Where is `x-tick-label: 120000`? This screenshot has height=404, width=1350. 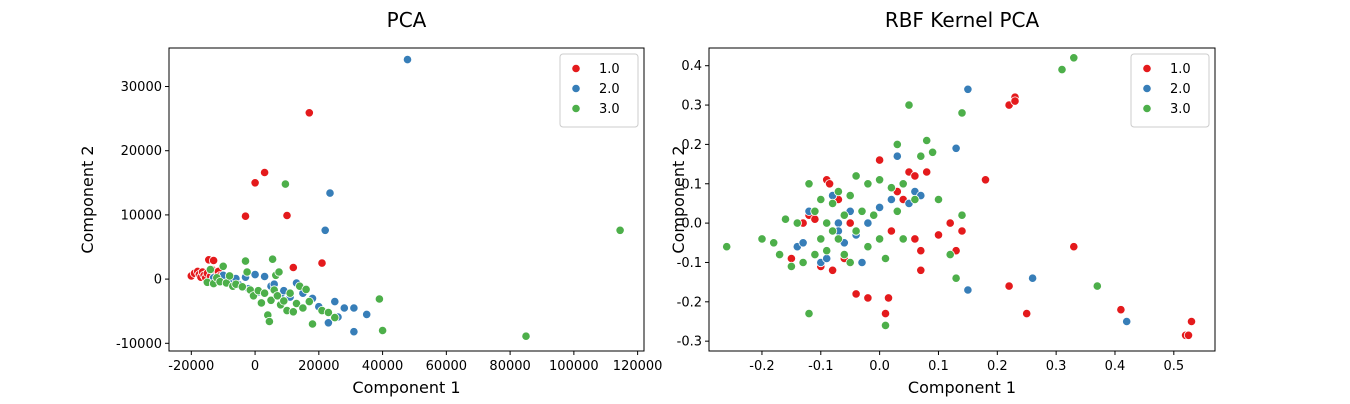
x-tick-label: 120000 is located at coordinates (638, 366).